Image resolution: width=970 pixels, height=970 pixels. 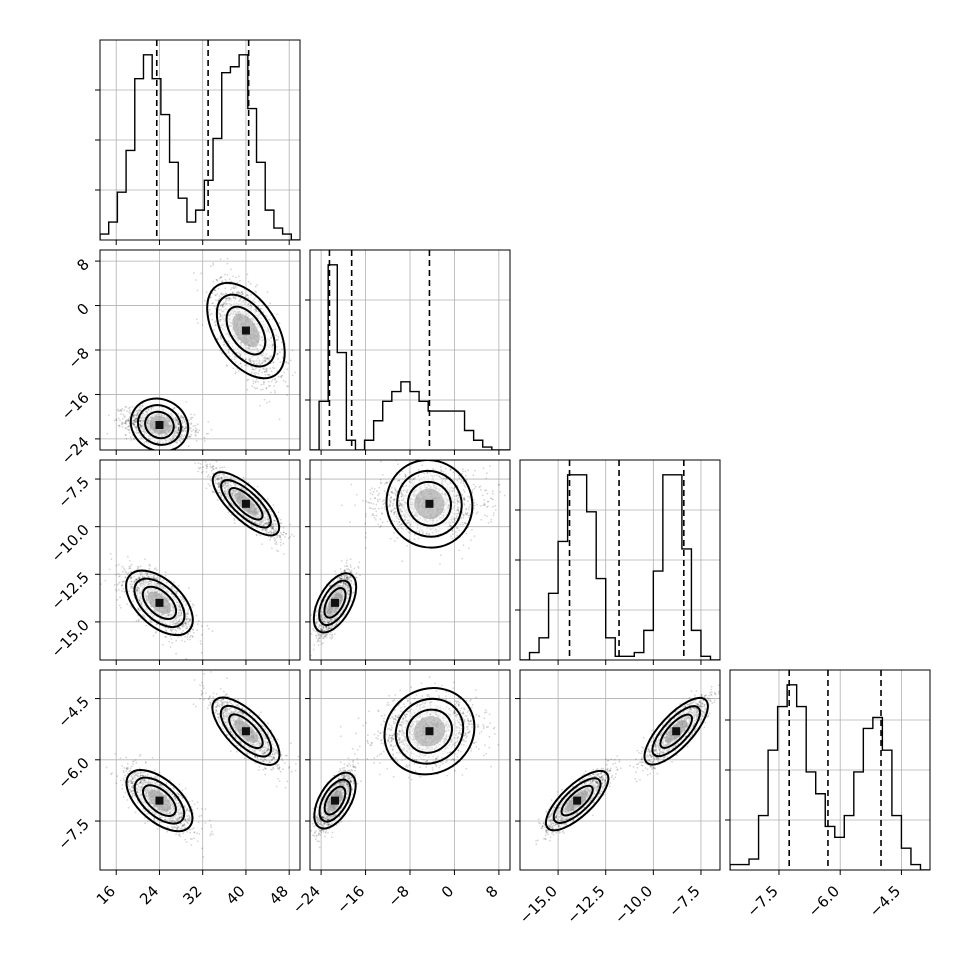 I want to click on density-peak, so click(x=159, y=425).